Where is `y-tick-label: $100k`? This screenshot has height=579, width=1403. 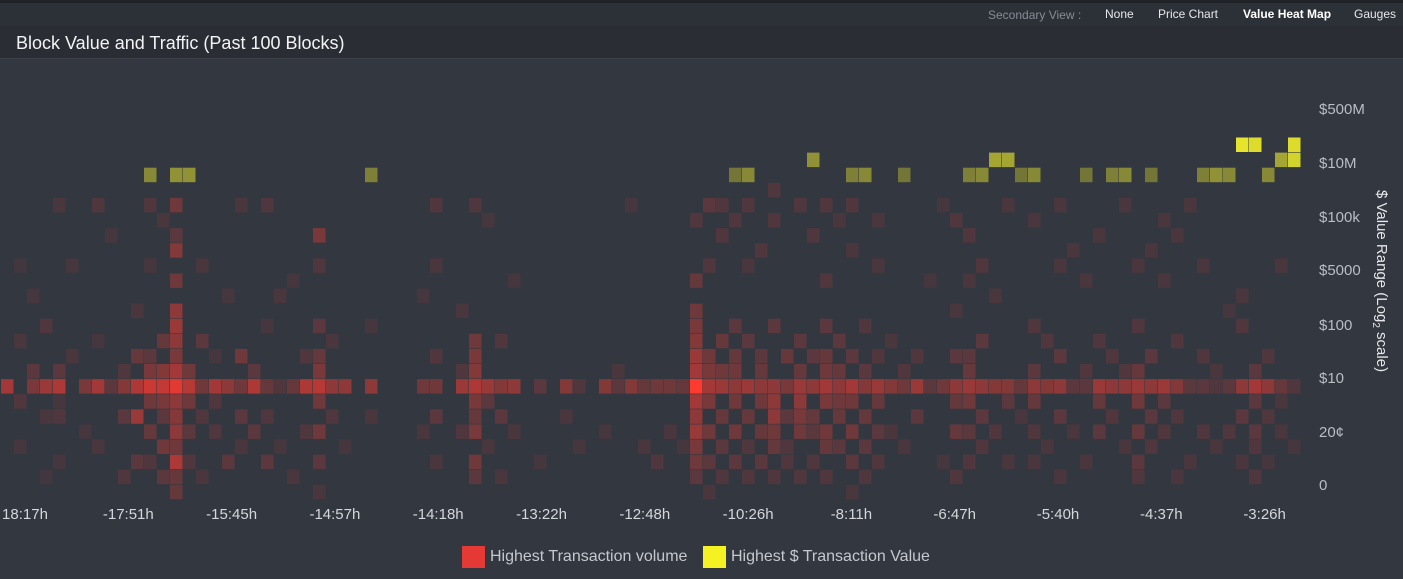
y-tick-label: $100k is located at coordinates (1339, 217).